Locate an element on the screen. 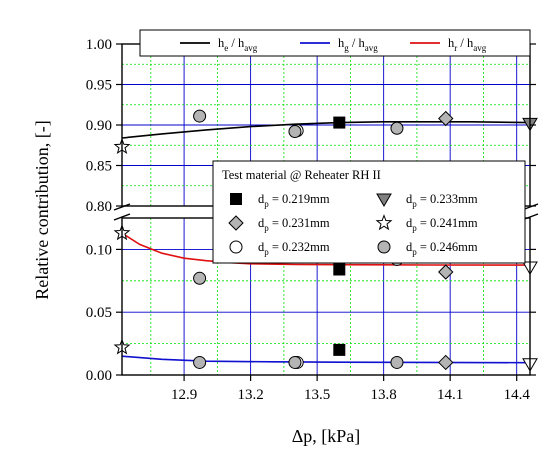 The image size is (550, 458). x-tick-label: 12.9 is located at coordinates (184, 395).